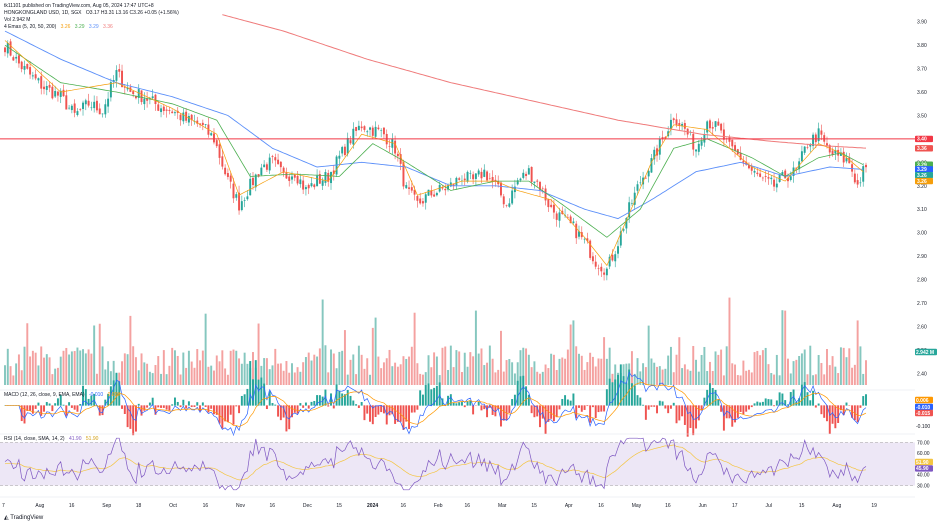  I want to click on price-tick-label: 3.90, so click(922, 23).